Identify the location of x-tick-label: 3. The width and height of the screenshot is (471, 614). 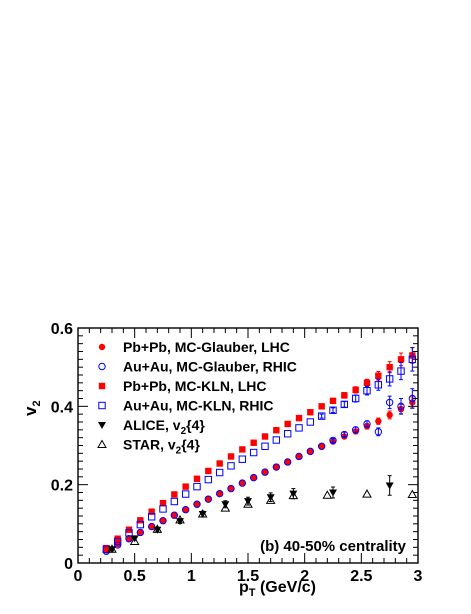
(418, 576).